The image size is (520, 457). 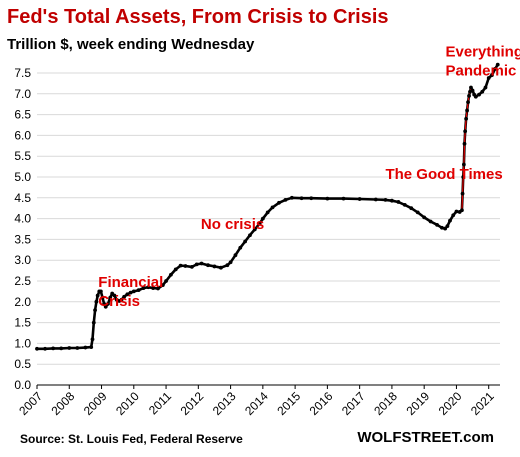 I want to click on x-tick-label: 2017, so click(x=353, y=403).